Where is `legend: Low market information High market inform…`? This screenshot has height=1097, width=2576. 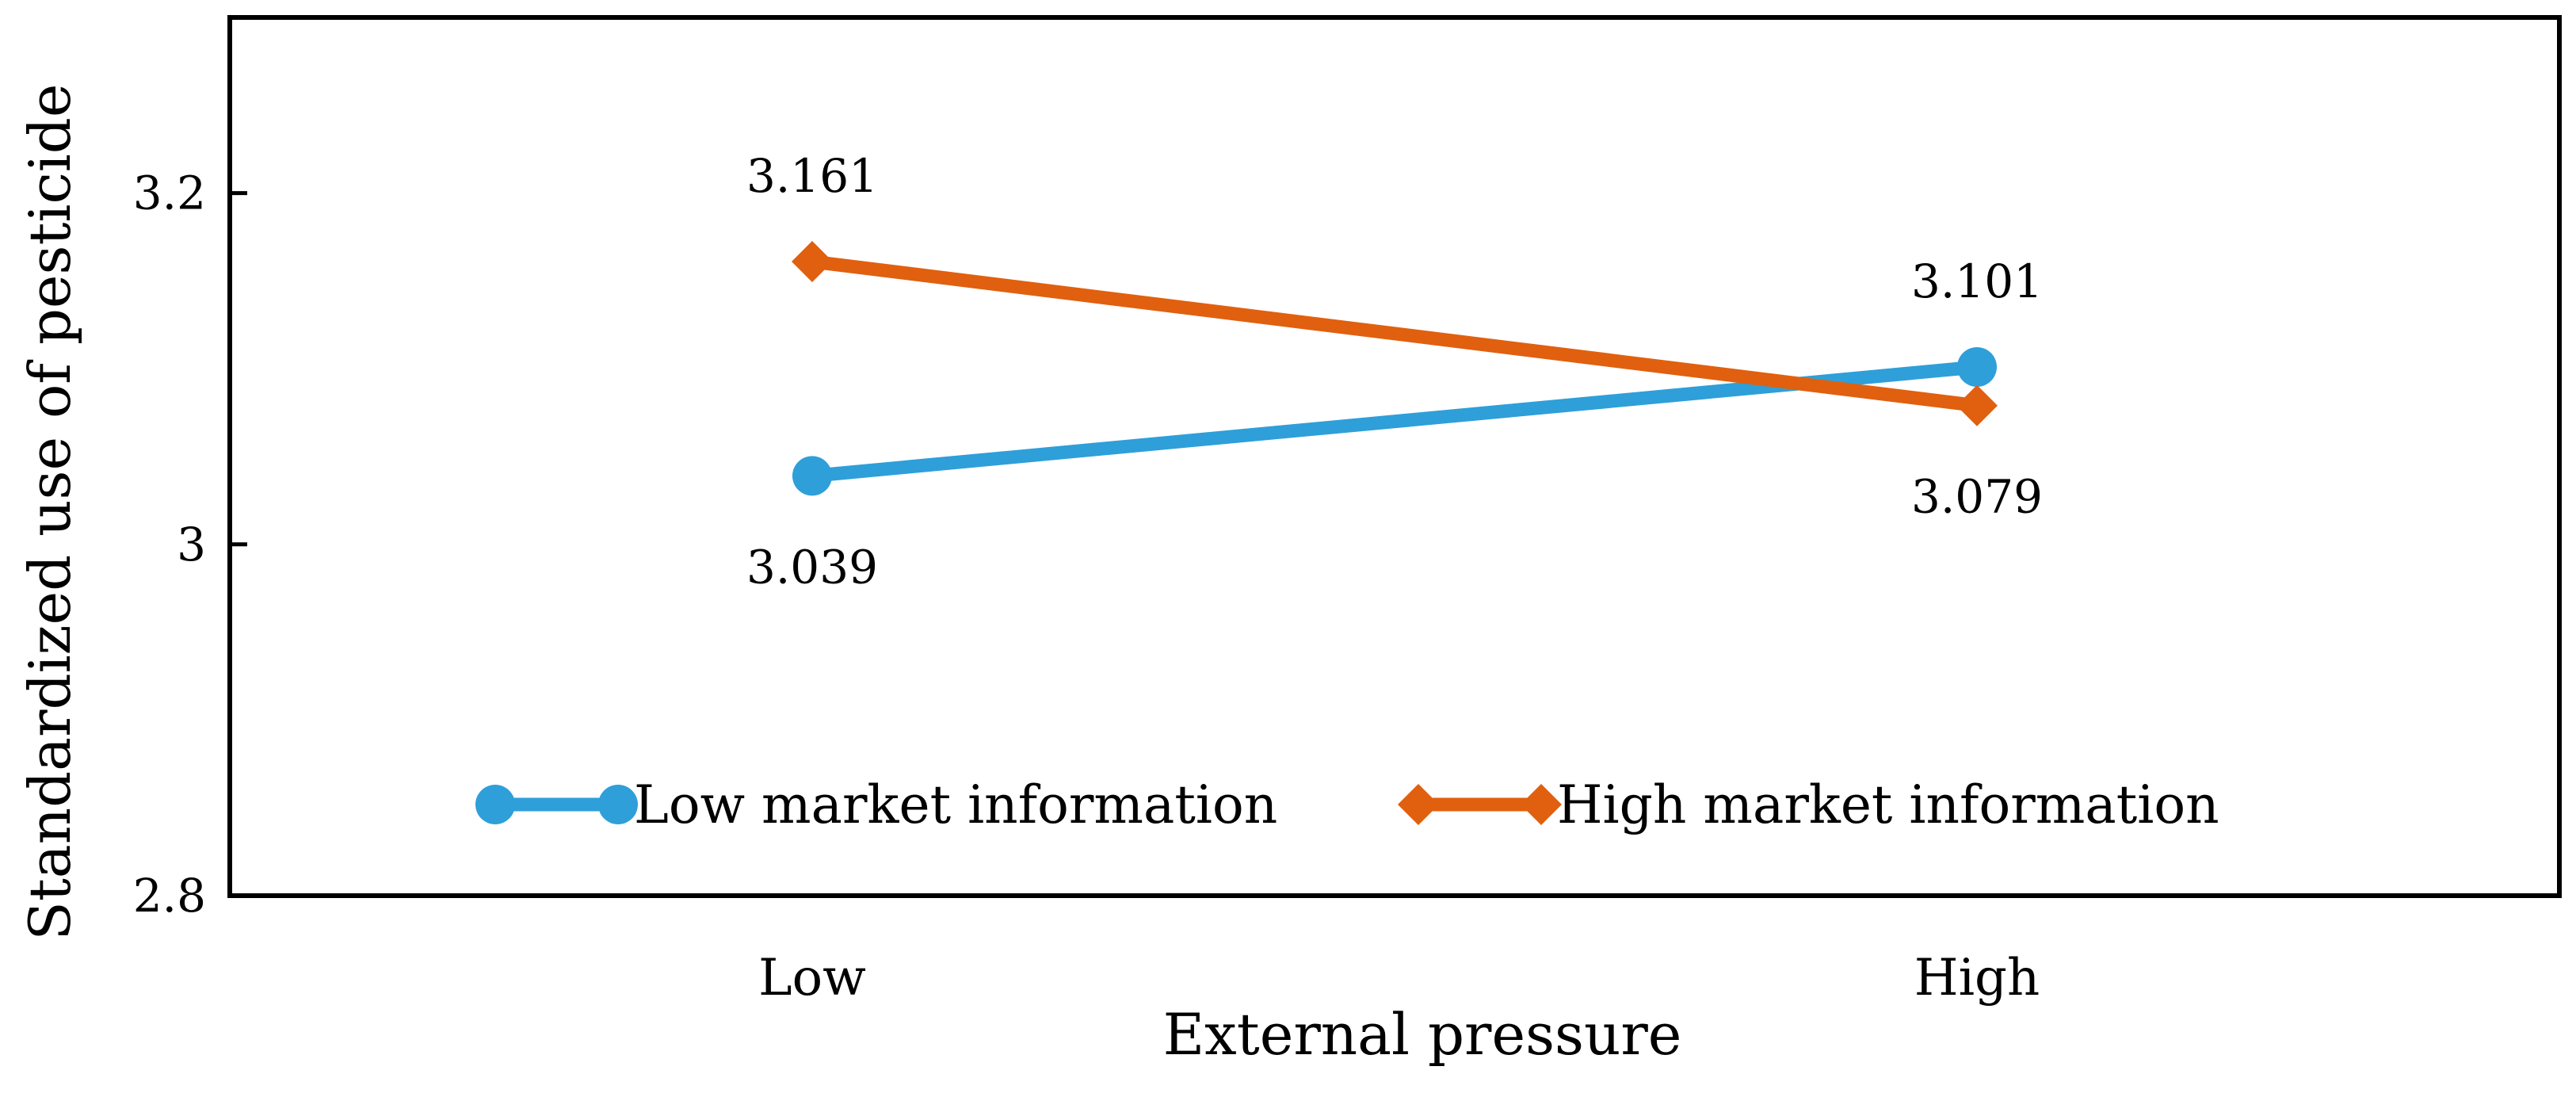
legend: Low market information High market inform… is located at coordinates (1347, 804).